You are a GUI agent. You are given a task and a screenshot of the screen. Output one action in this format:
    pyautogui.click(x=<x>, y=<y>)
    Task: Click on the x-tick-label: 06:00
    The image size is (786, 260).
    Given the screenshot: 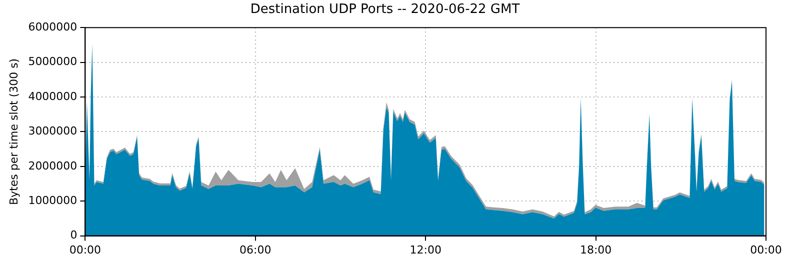 What is the action you would take?
    pyautogui.click(x=256, y=249)
    